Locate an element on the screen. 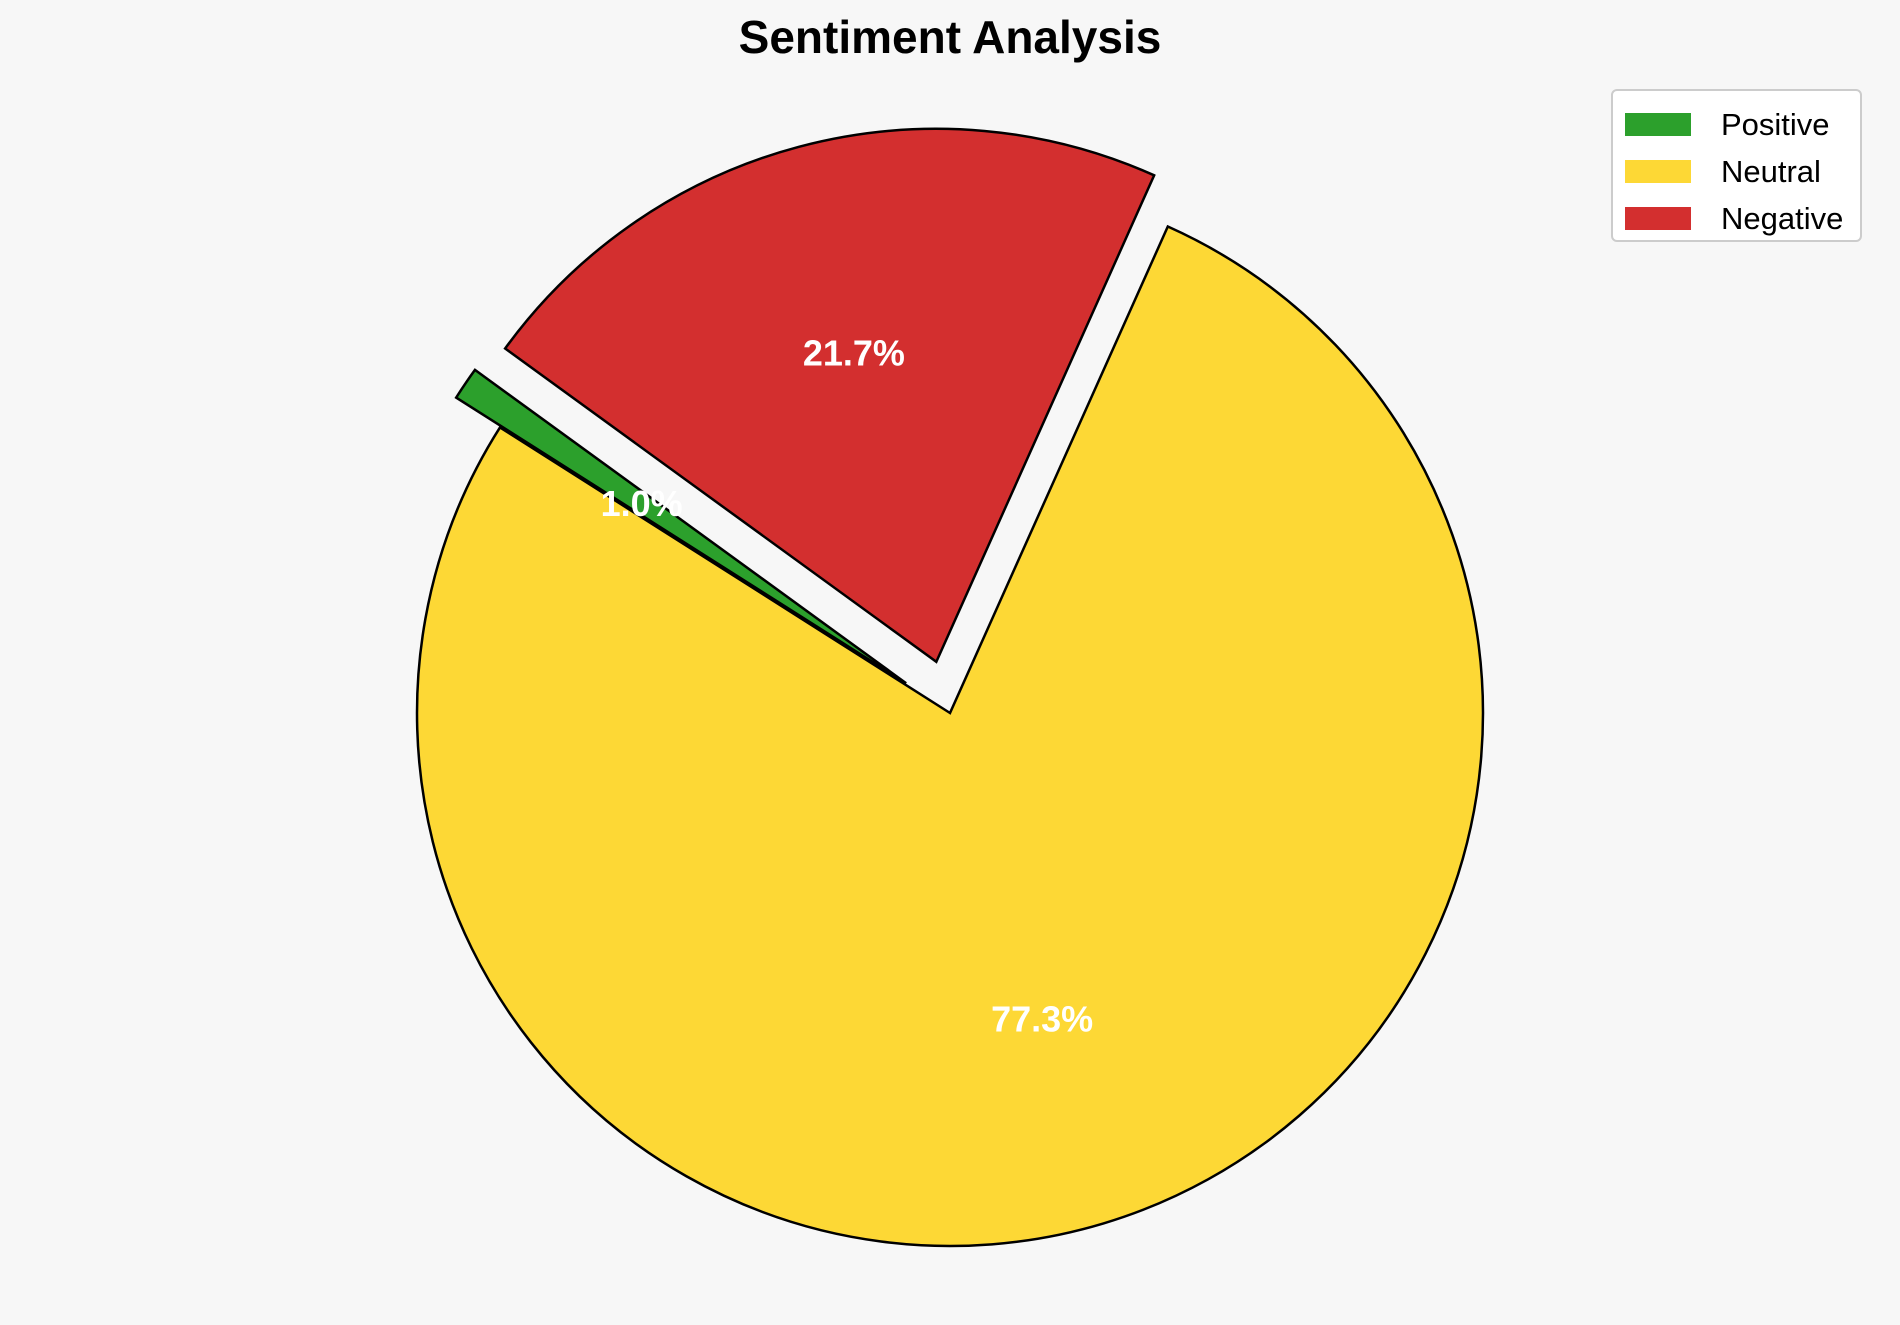  pie-slice-positive is located at coordinates (680, 526).